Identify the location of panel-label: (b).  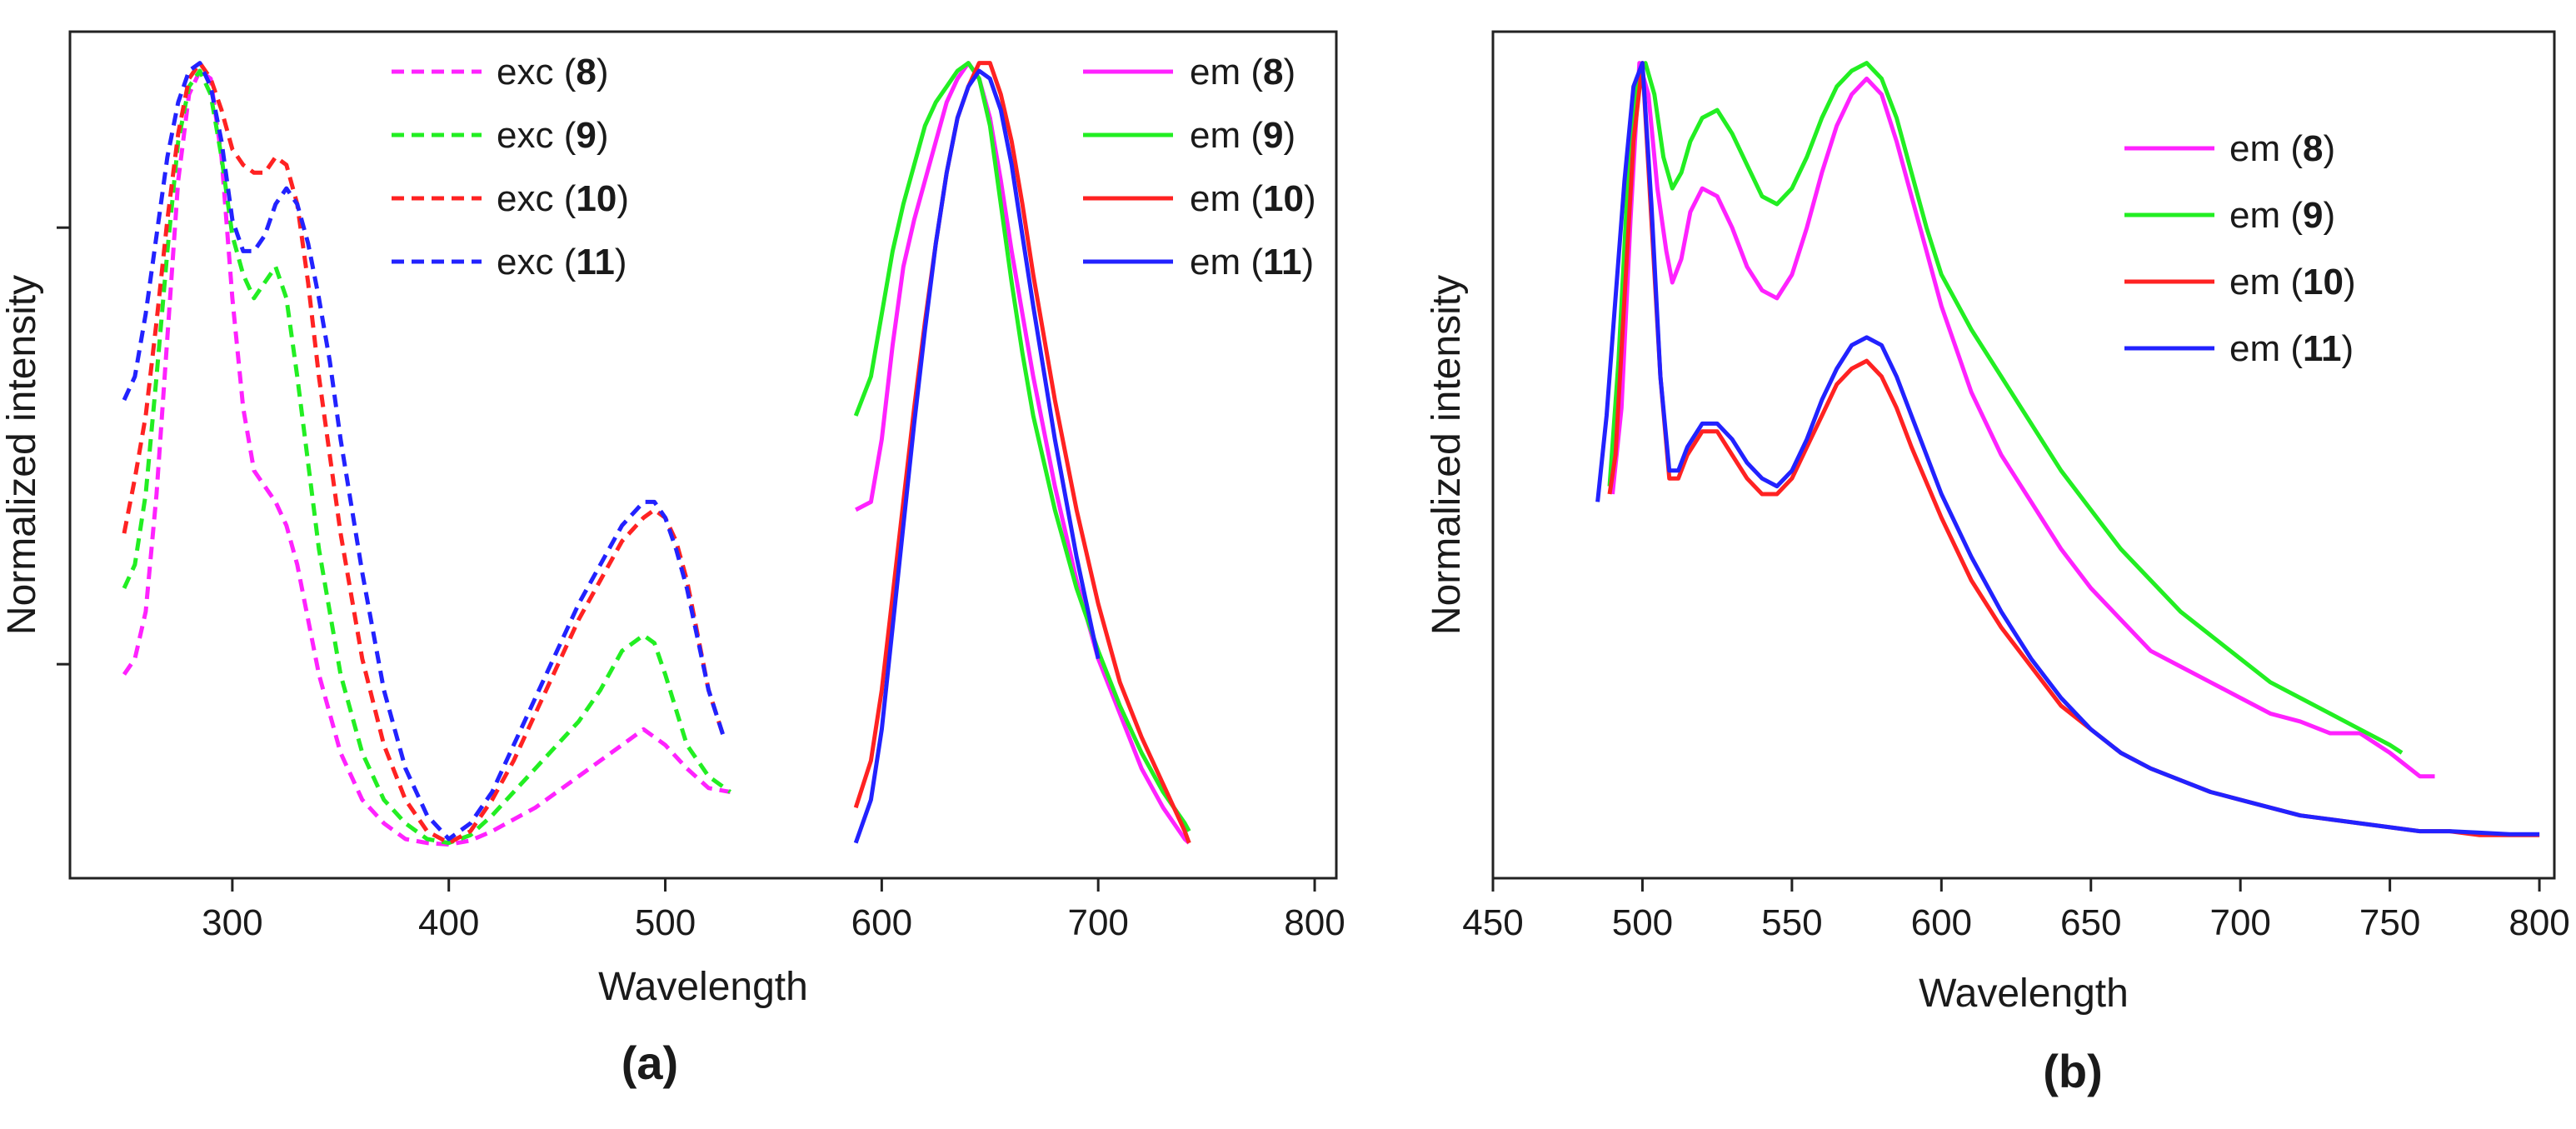
(2073, 1071).